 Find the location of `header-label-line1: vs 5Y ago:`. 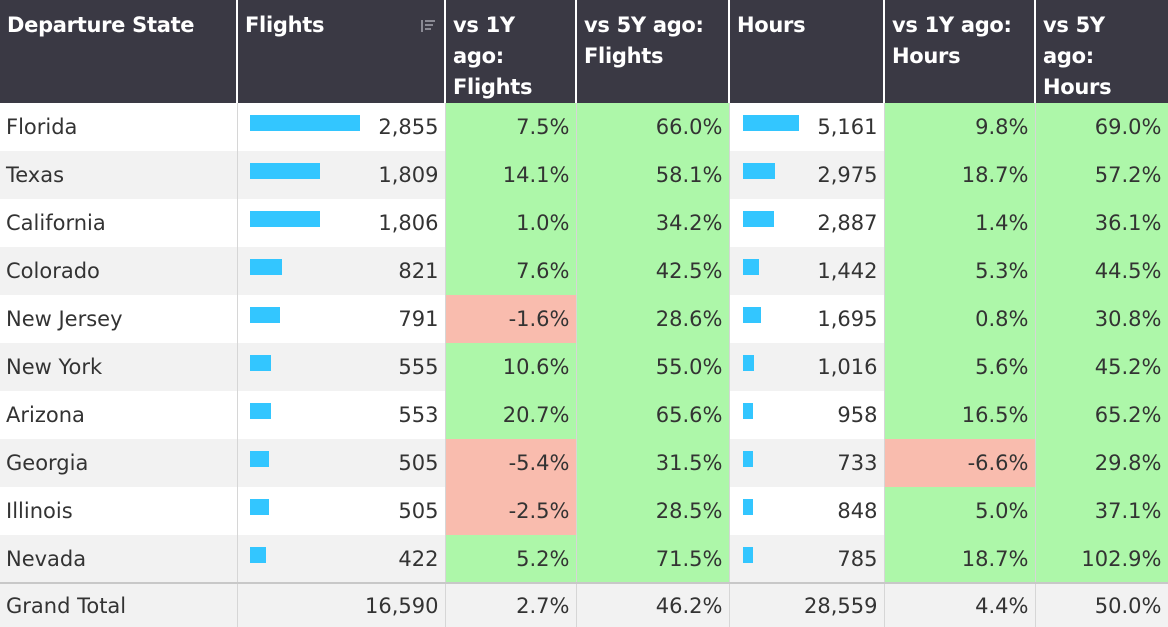

header-label-line1: vs 5Y ago: is located at coordinates (644, 25).